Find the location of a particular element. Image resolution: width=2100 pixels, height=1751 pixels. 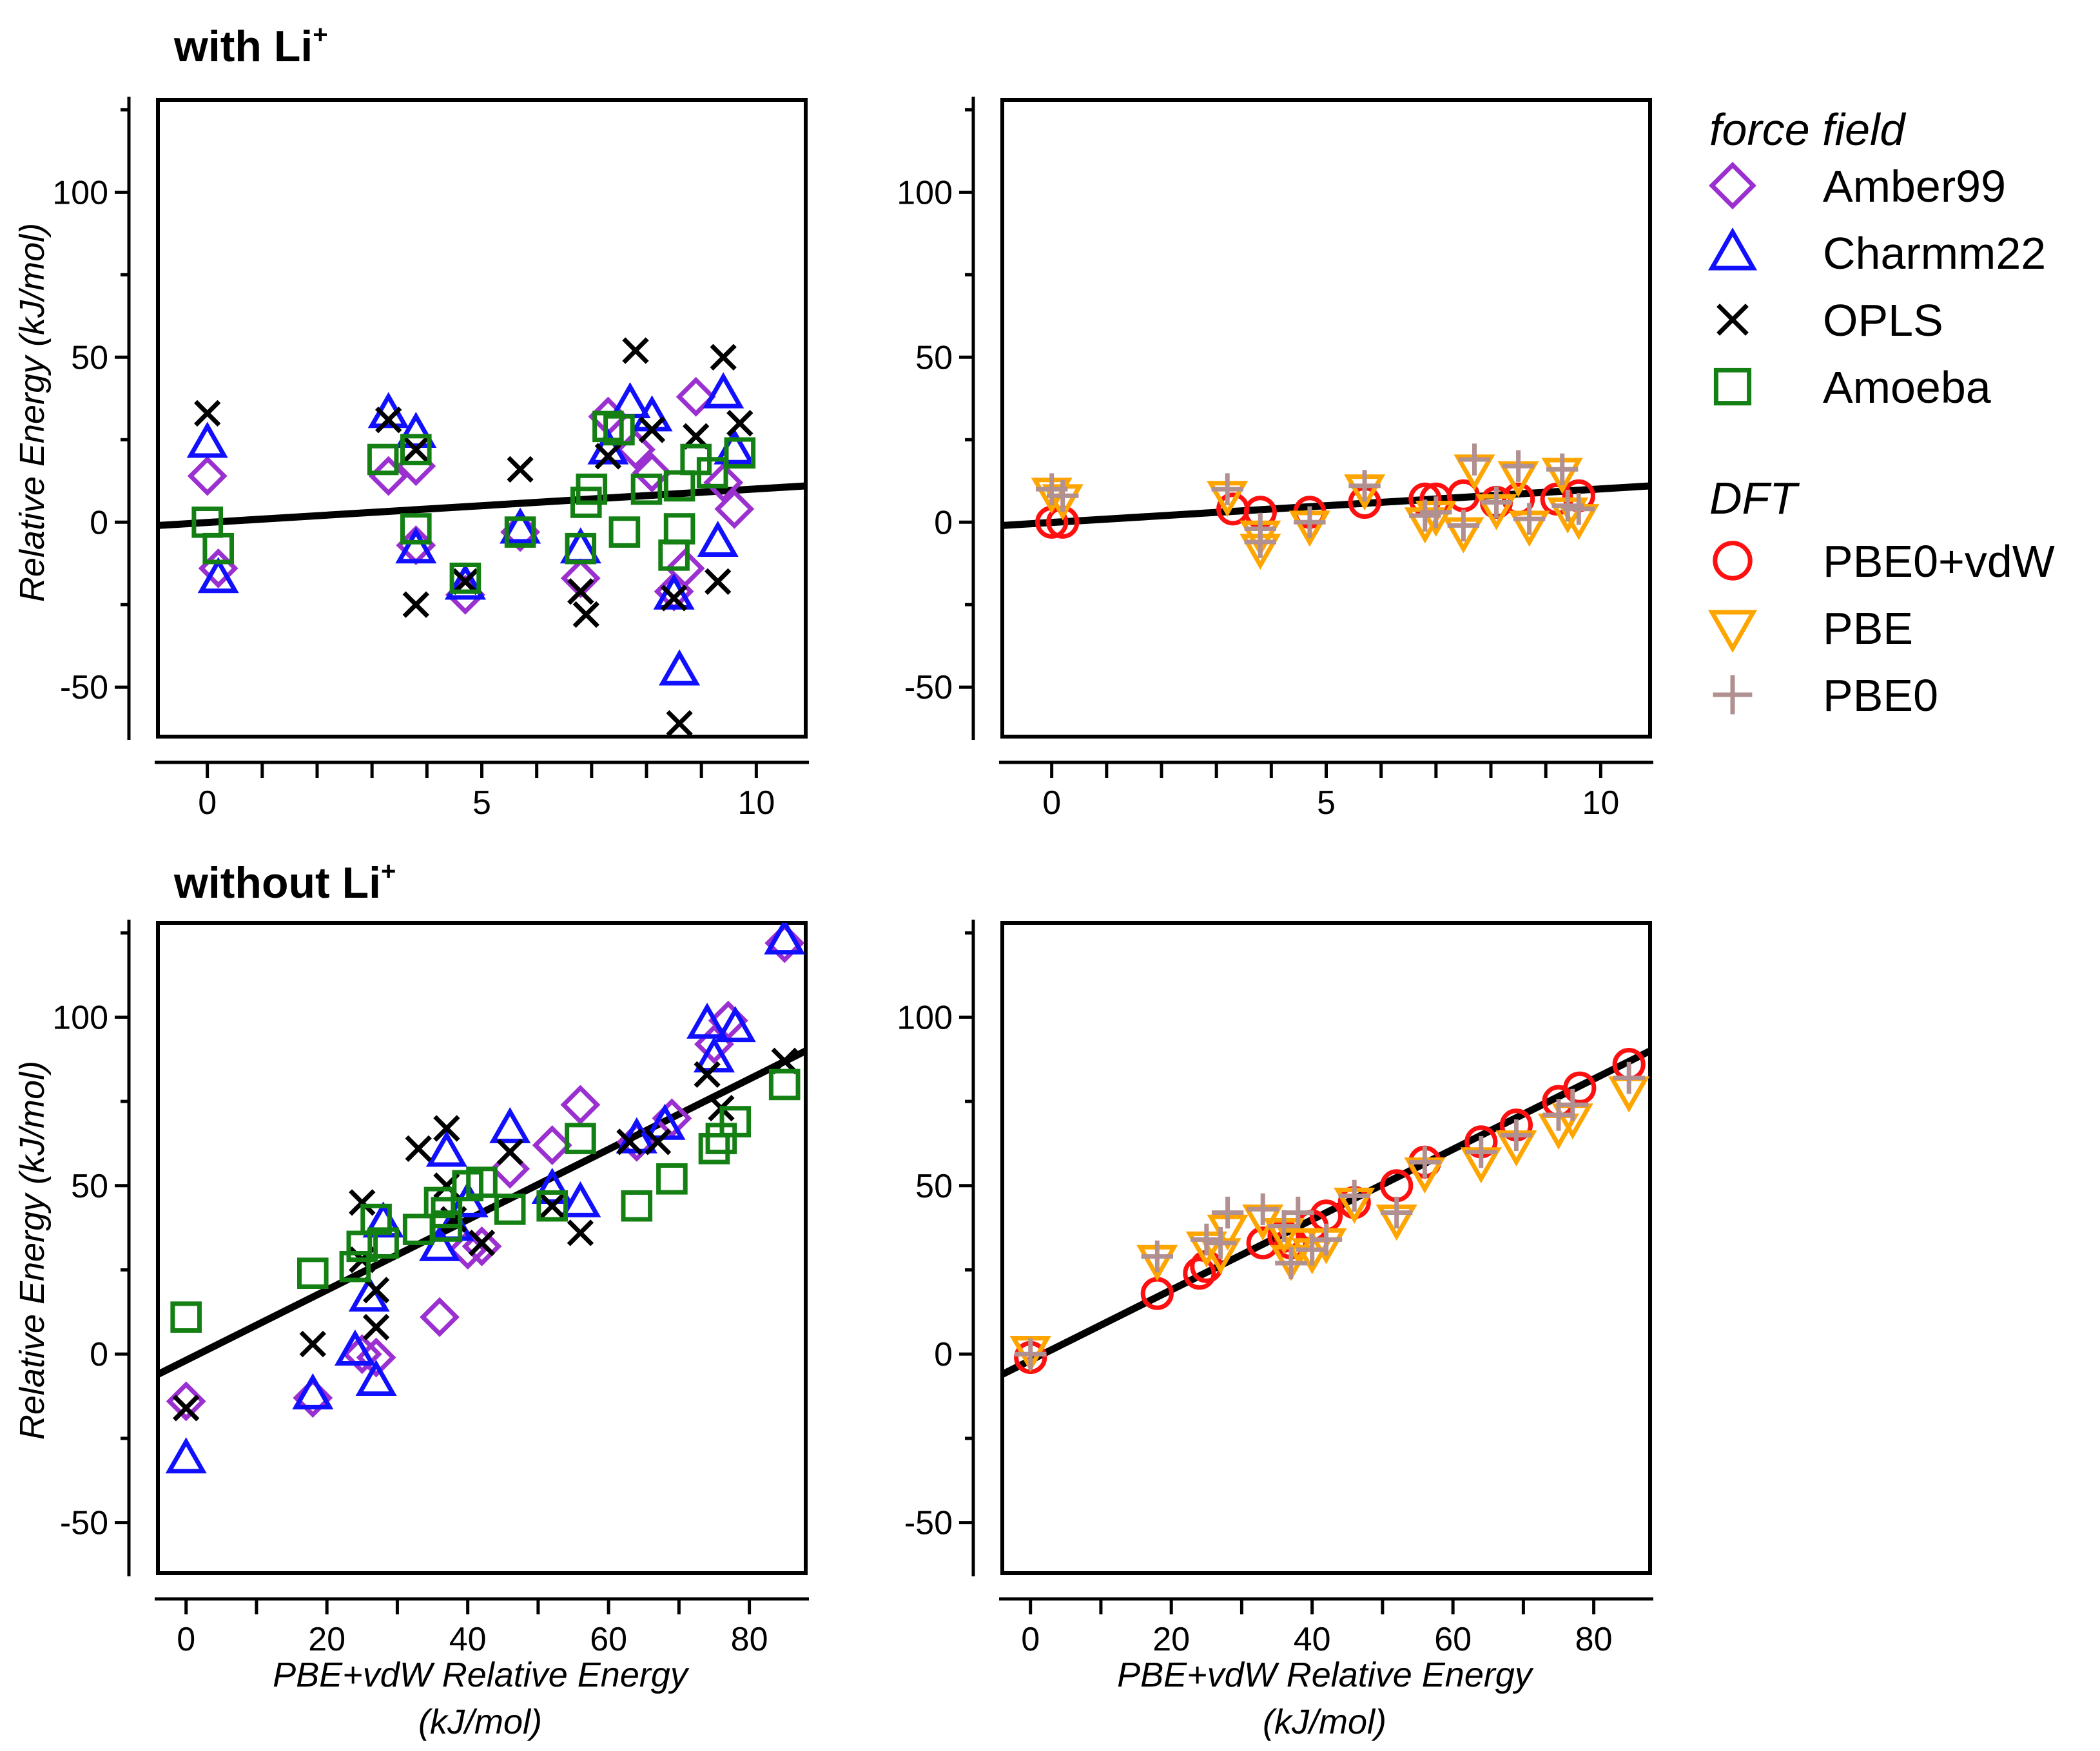

legend-entry-pbe0-vdw: PBE0+vdW is located at coordinates (1884, 561).